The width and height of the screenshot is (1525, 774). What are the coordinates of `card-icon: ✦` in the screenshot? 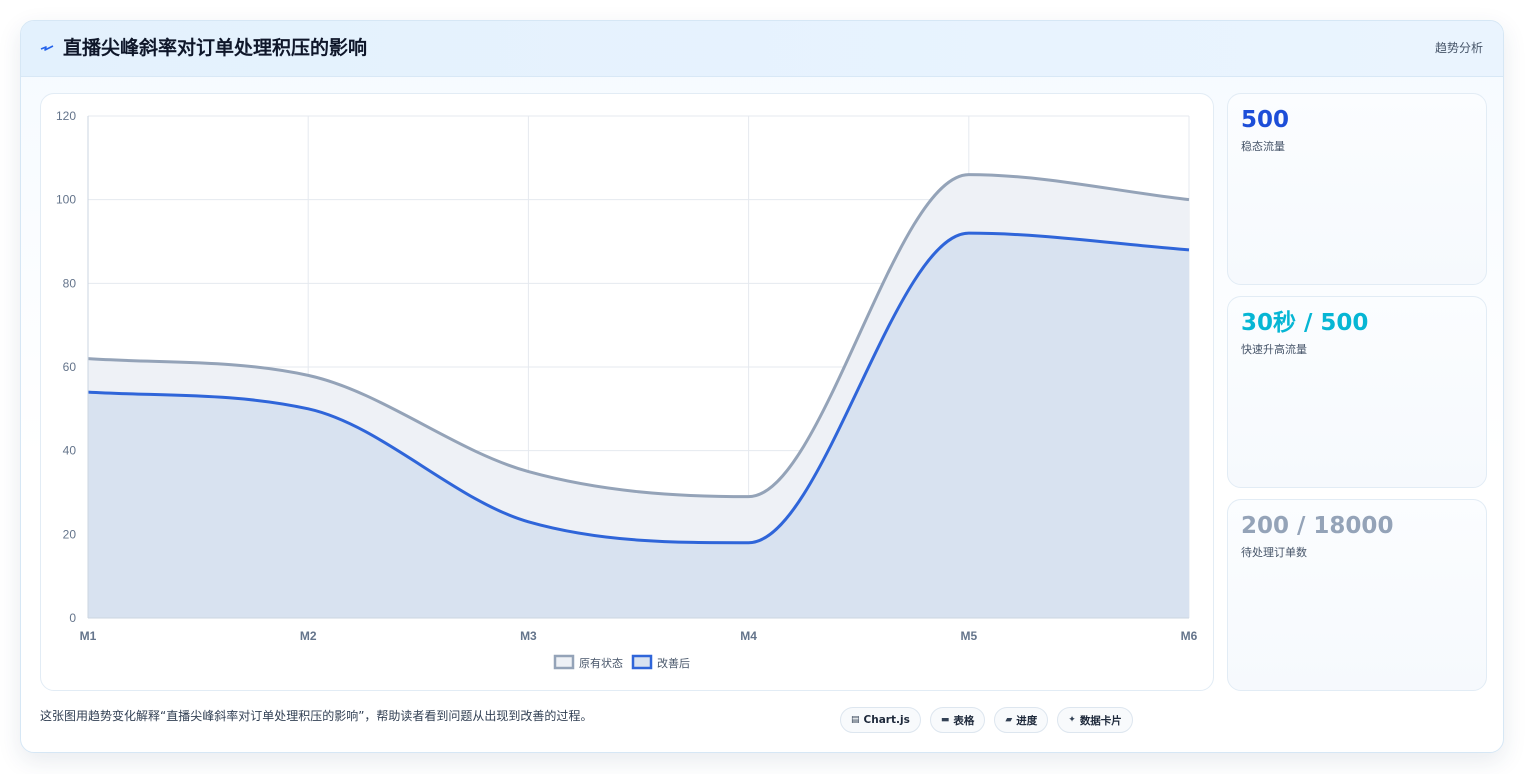 It's located at (1072, 720).